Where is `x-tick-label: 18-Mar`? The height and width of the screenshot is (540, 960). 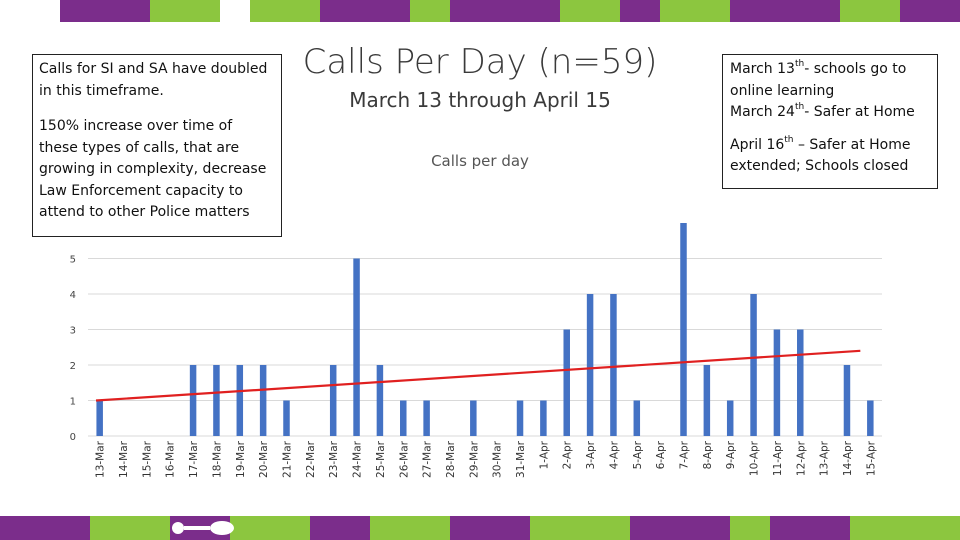
x-tick-label: 18-Mar is located at coordinates (217, 459).